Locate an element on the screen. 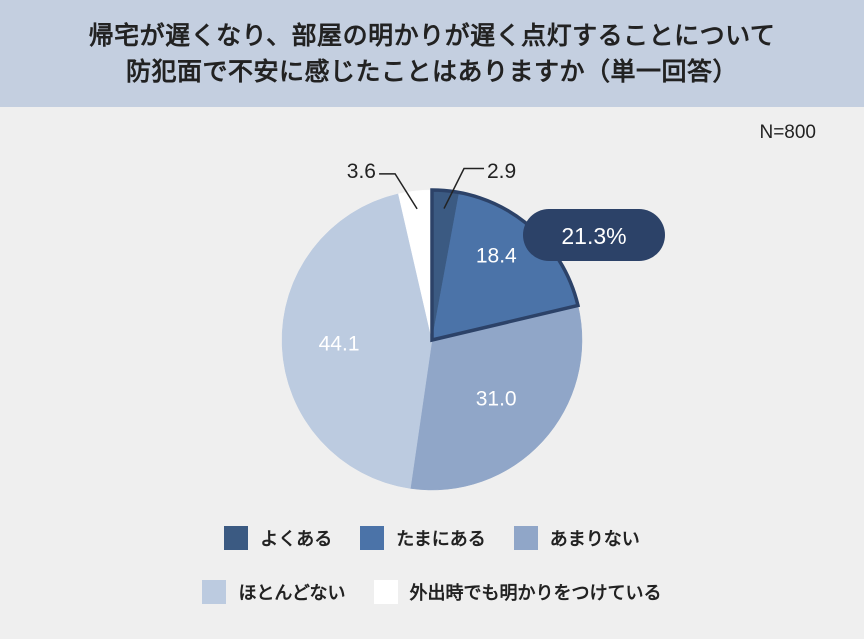  legend-label: あまりない is located at coordinates (594, 539).